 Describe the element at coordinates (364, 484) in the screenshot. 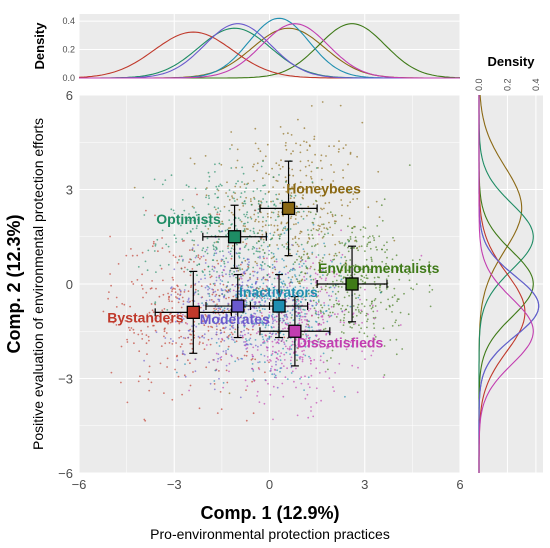

I see `x-tick-label: 3` at that location.